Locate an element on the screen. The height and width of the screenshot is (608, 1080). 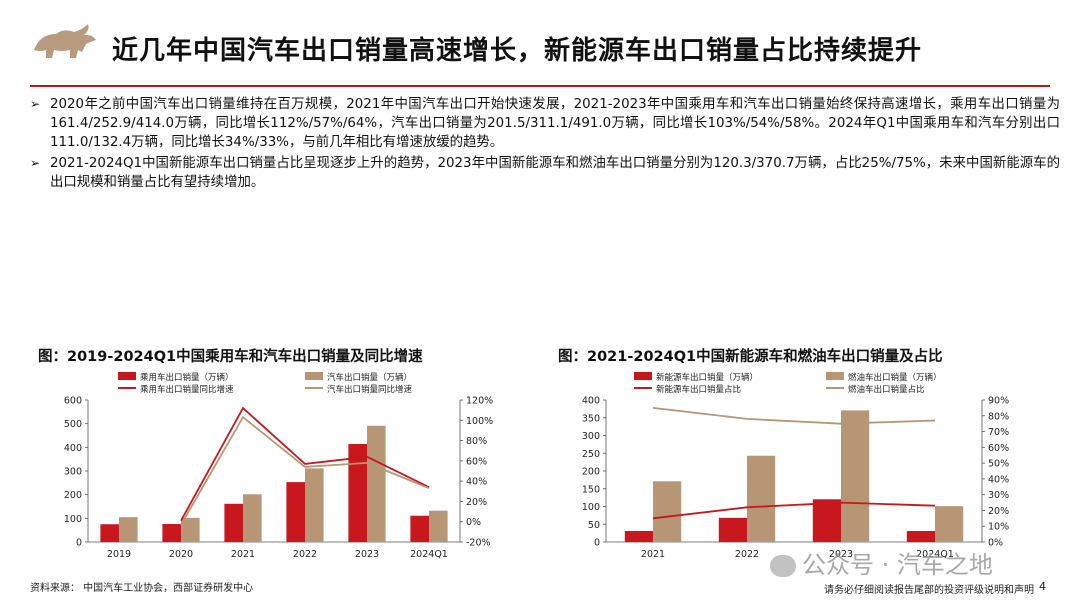
page-number: 4 is located at coordinates (1042, 586).